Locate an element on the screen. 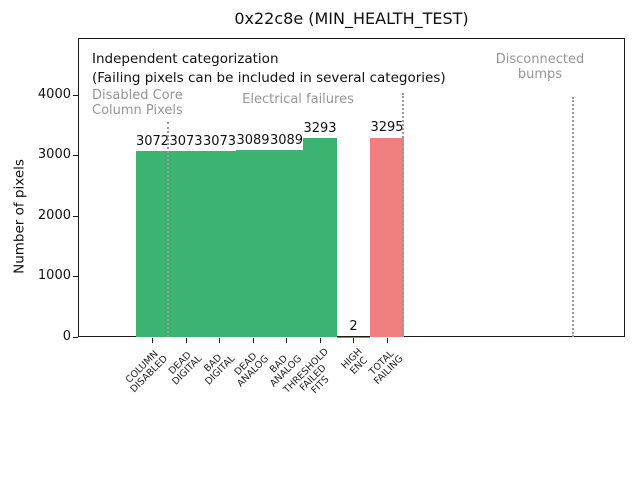  annotation-electrical-failures: Electrical failures is located at coordinates (298, 99).